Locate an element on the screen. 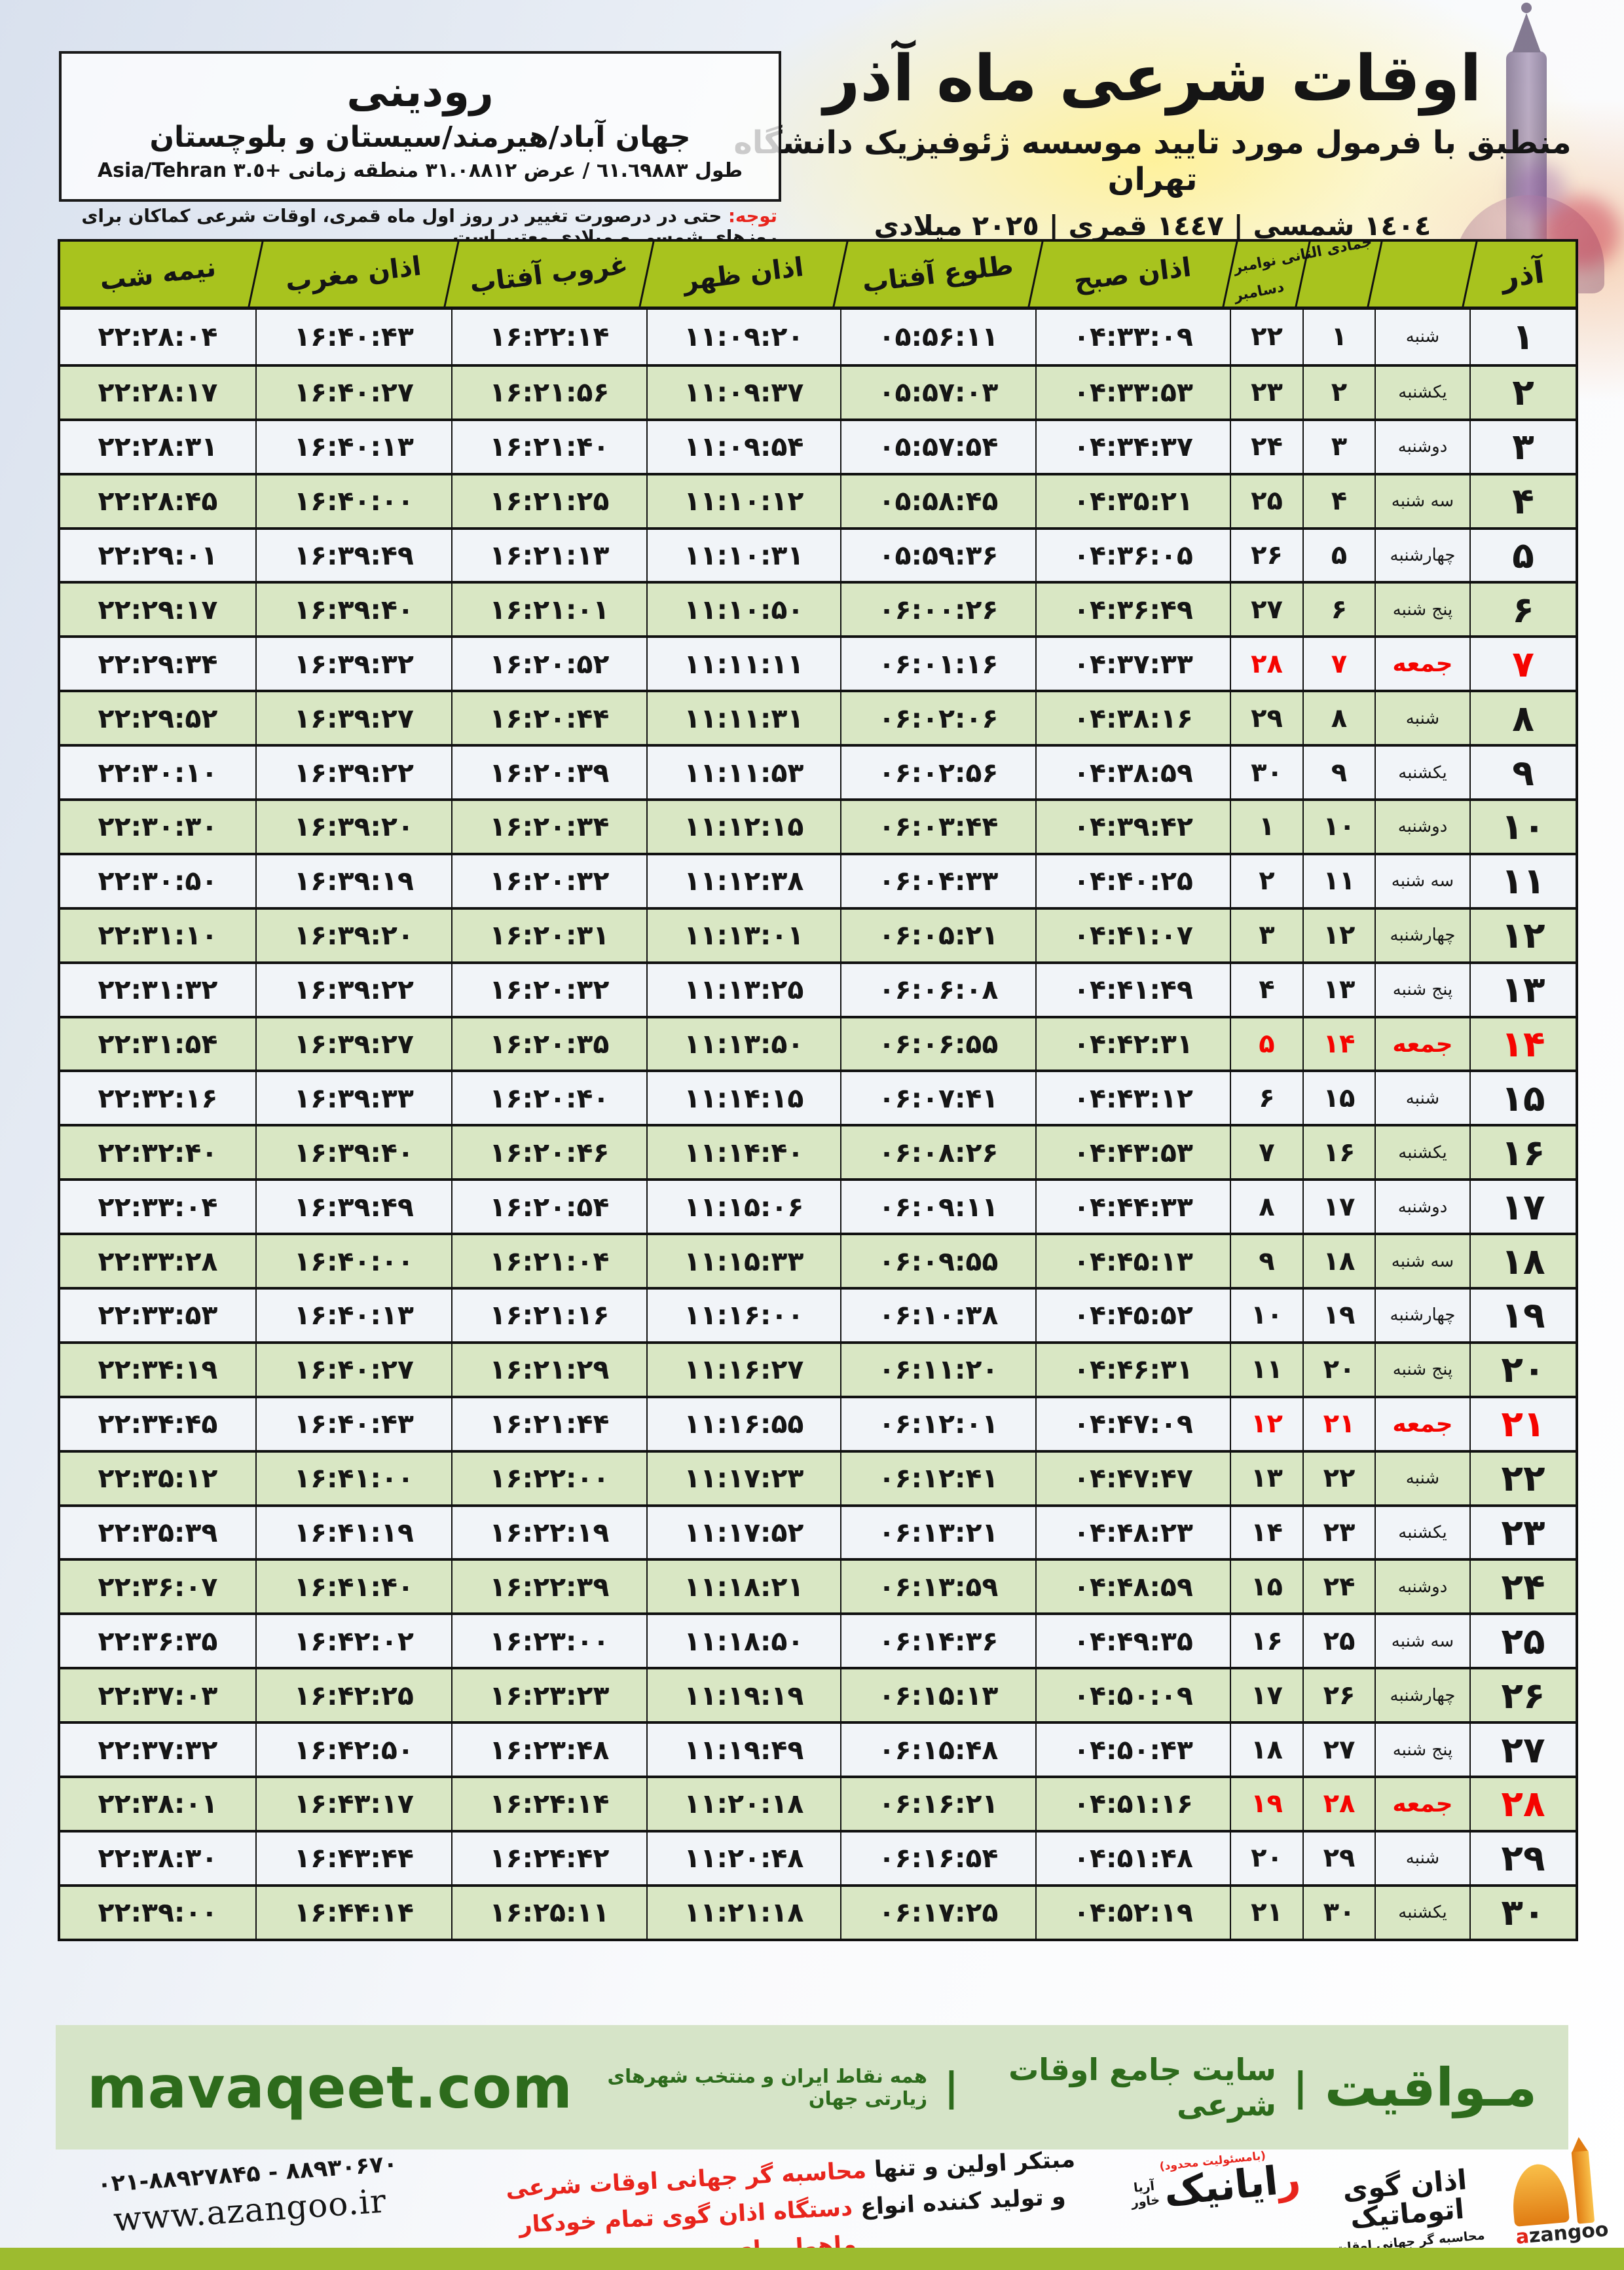 This screenshot has width=1624, height=2270. cell-sunset: ۱۶:۲۳:۲۳ is located at coordinates (548, 1695).